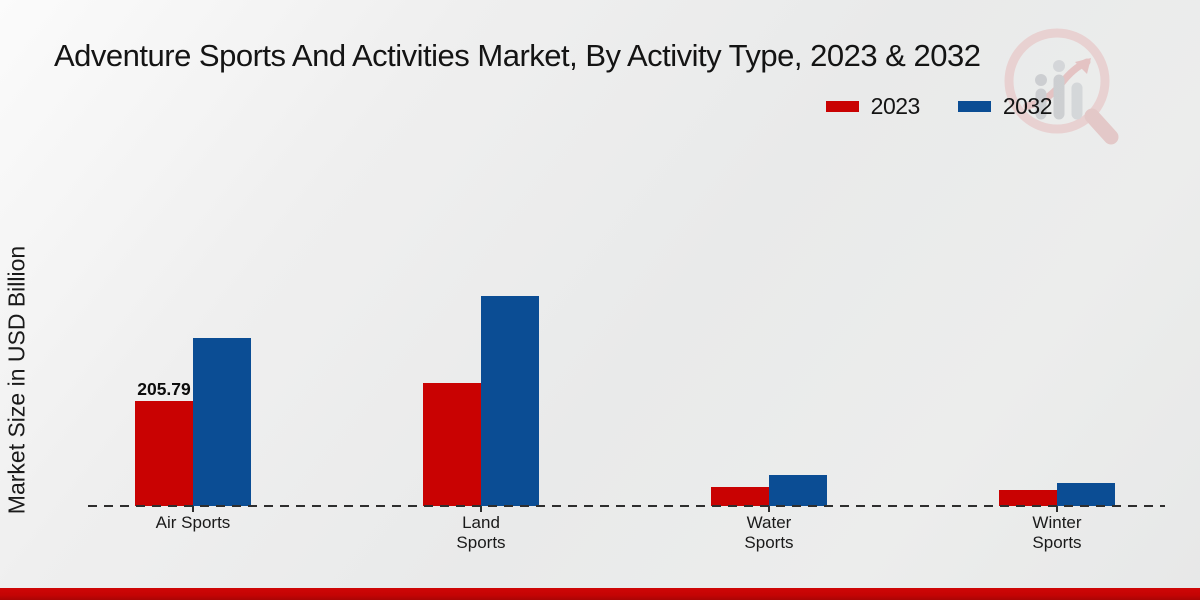 This screenshot has height=600, width=1200. Describe the element at coordinates (1061, 86) in the screenshot. I see `brand-watermark-icon` at that location.